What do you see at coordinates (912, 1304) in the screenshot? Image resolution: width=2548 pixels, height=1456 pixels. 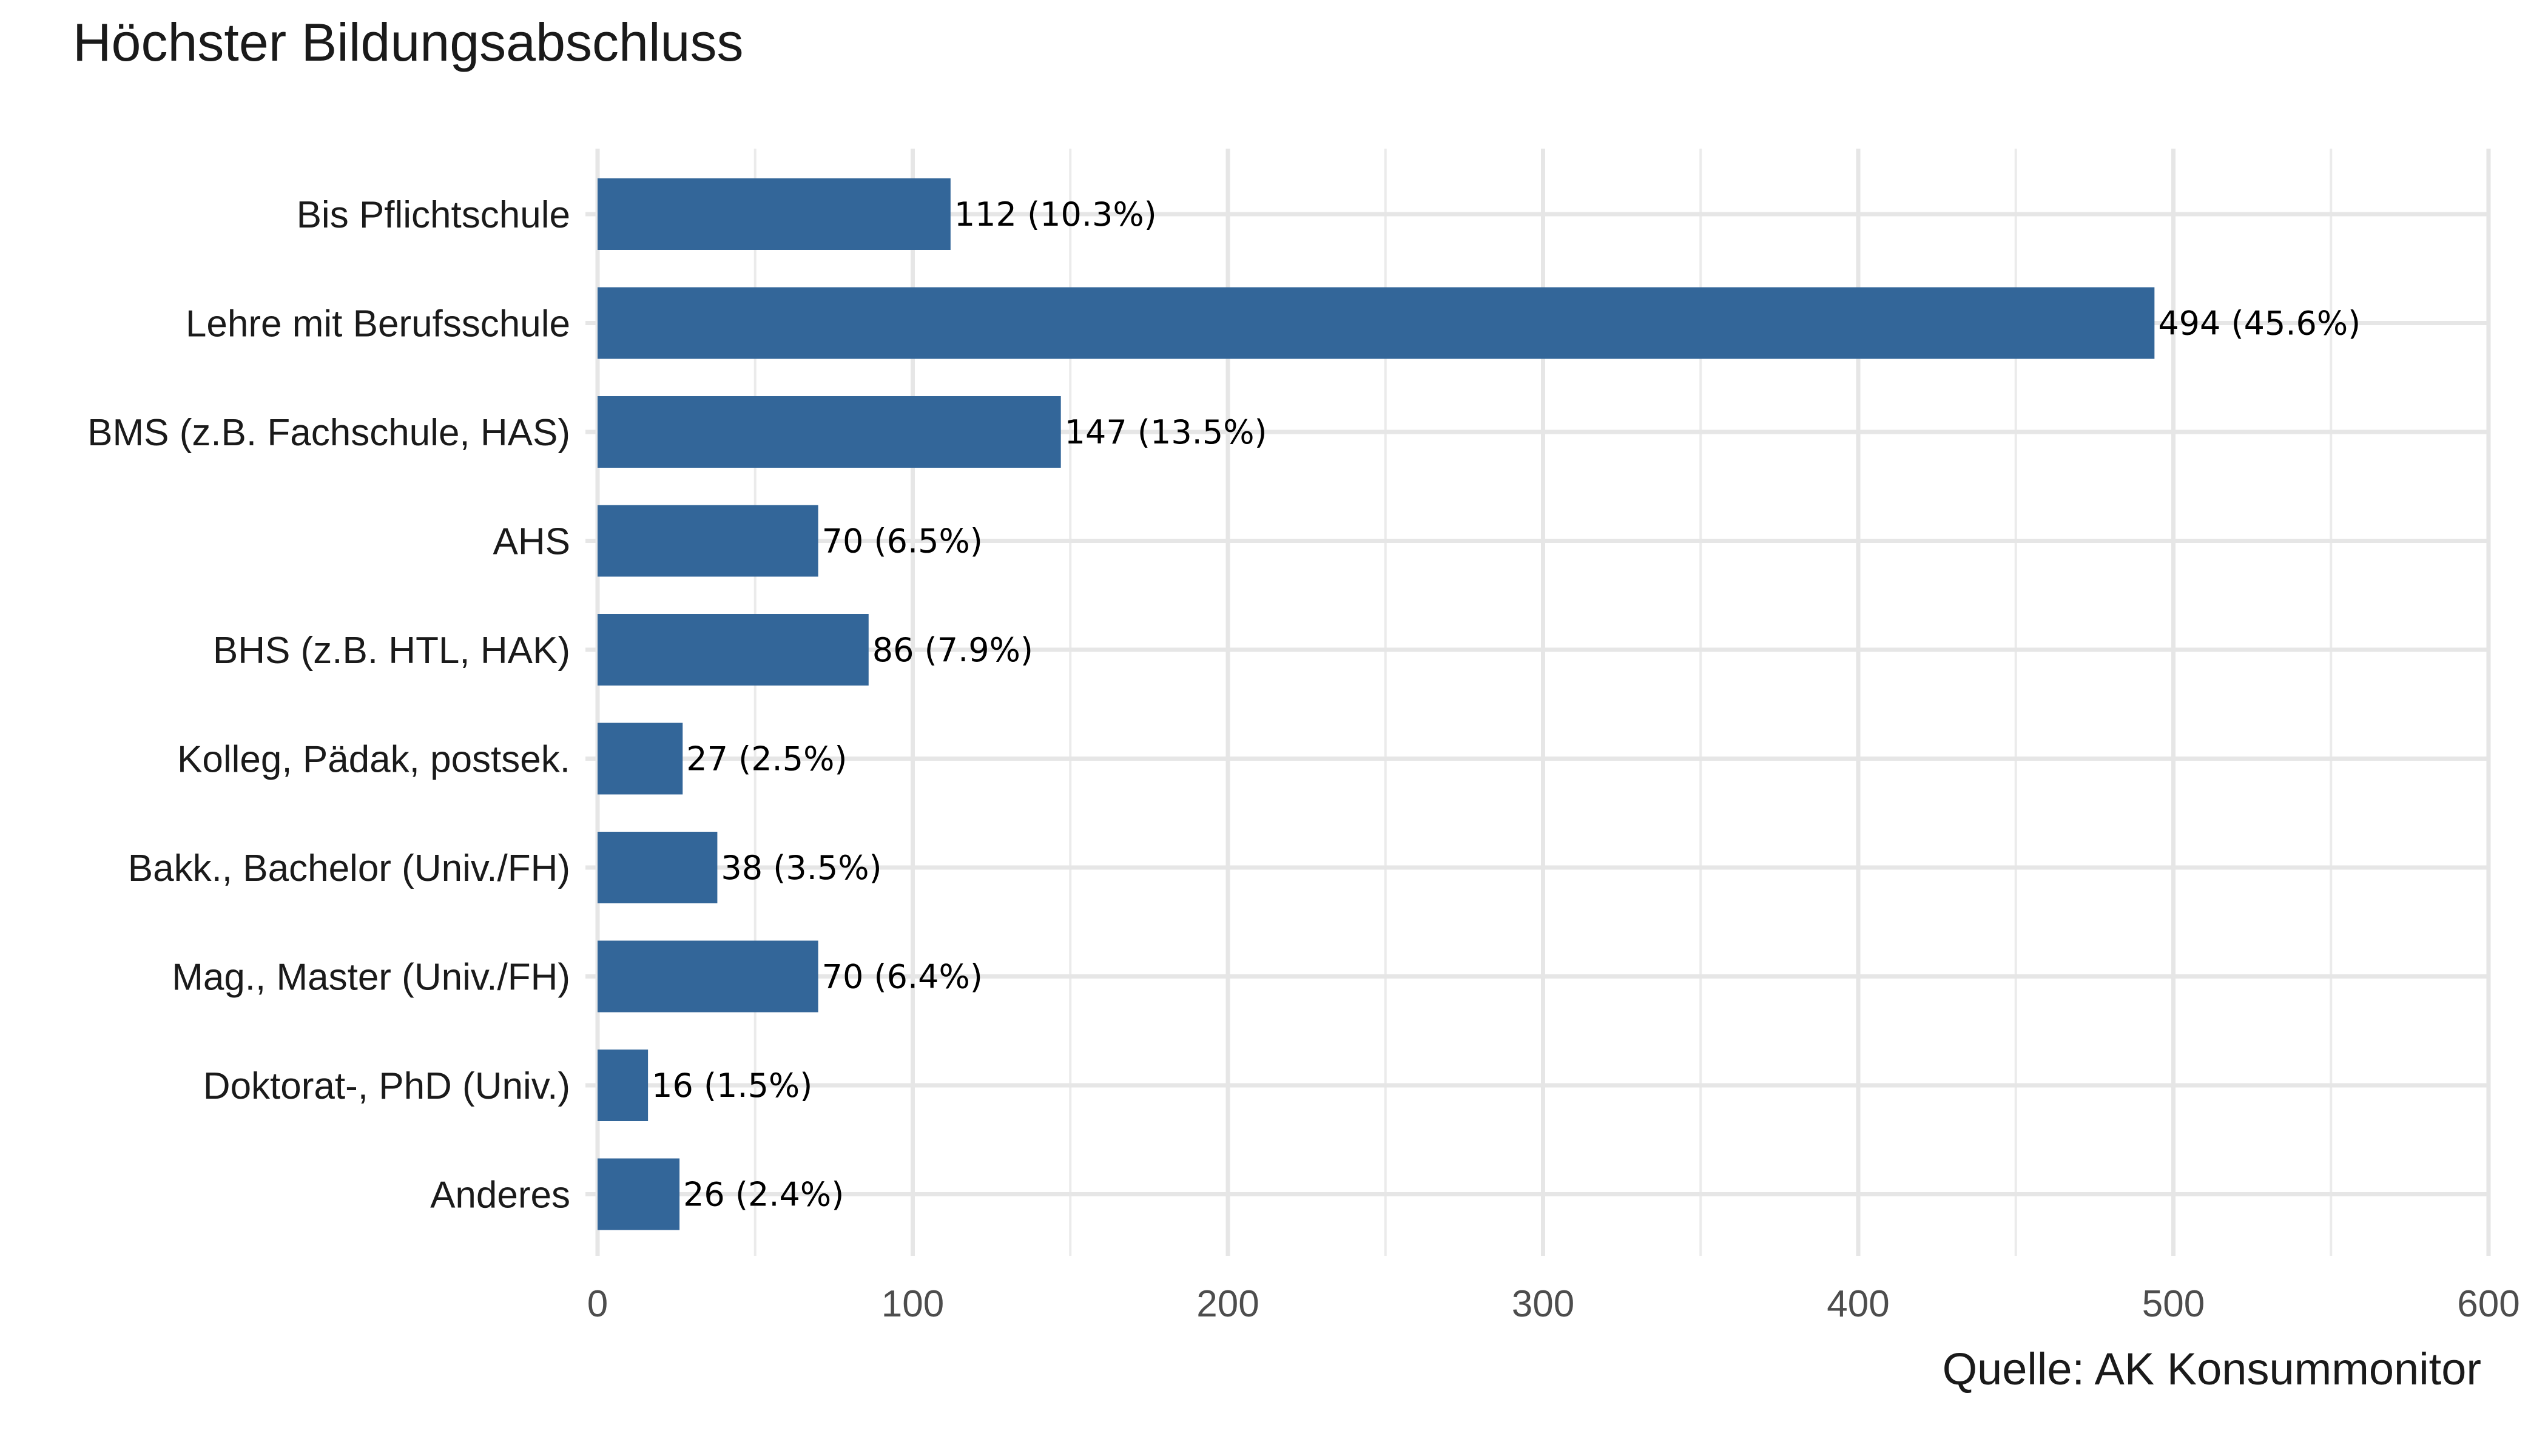 I see `x-tick-label: 100` at bounding box center [912, 1304].